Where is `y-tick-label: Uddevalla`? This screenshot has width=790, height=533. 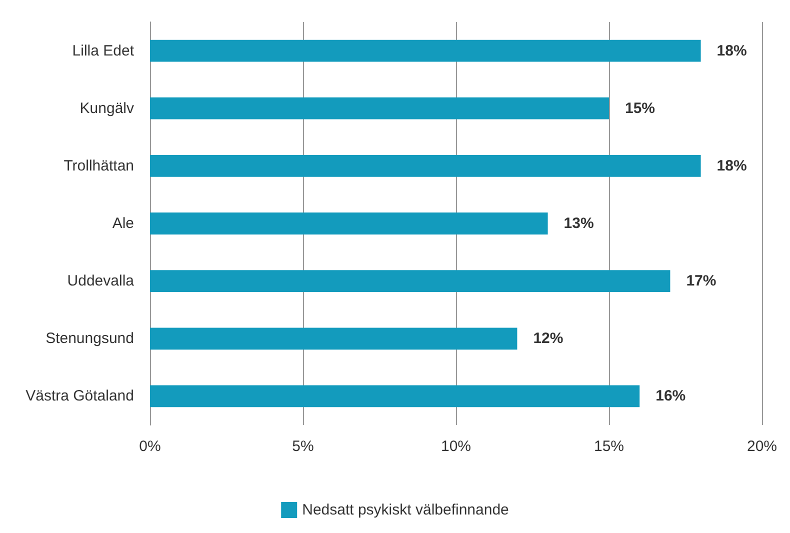 y-tick-label: Uddevalla is located at coordinates (101, 281).